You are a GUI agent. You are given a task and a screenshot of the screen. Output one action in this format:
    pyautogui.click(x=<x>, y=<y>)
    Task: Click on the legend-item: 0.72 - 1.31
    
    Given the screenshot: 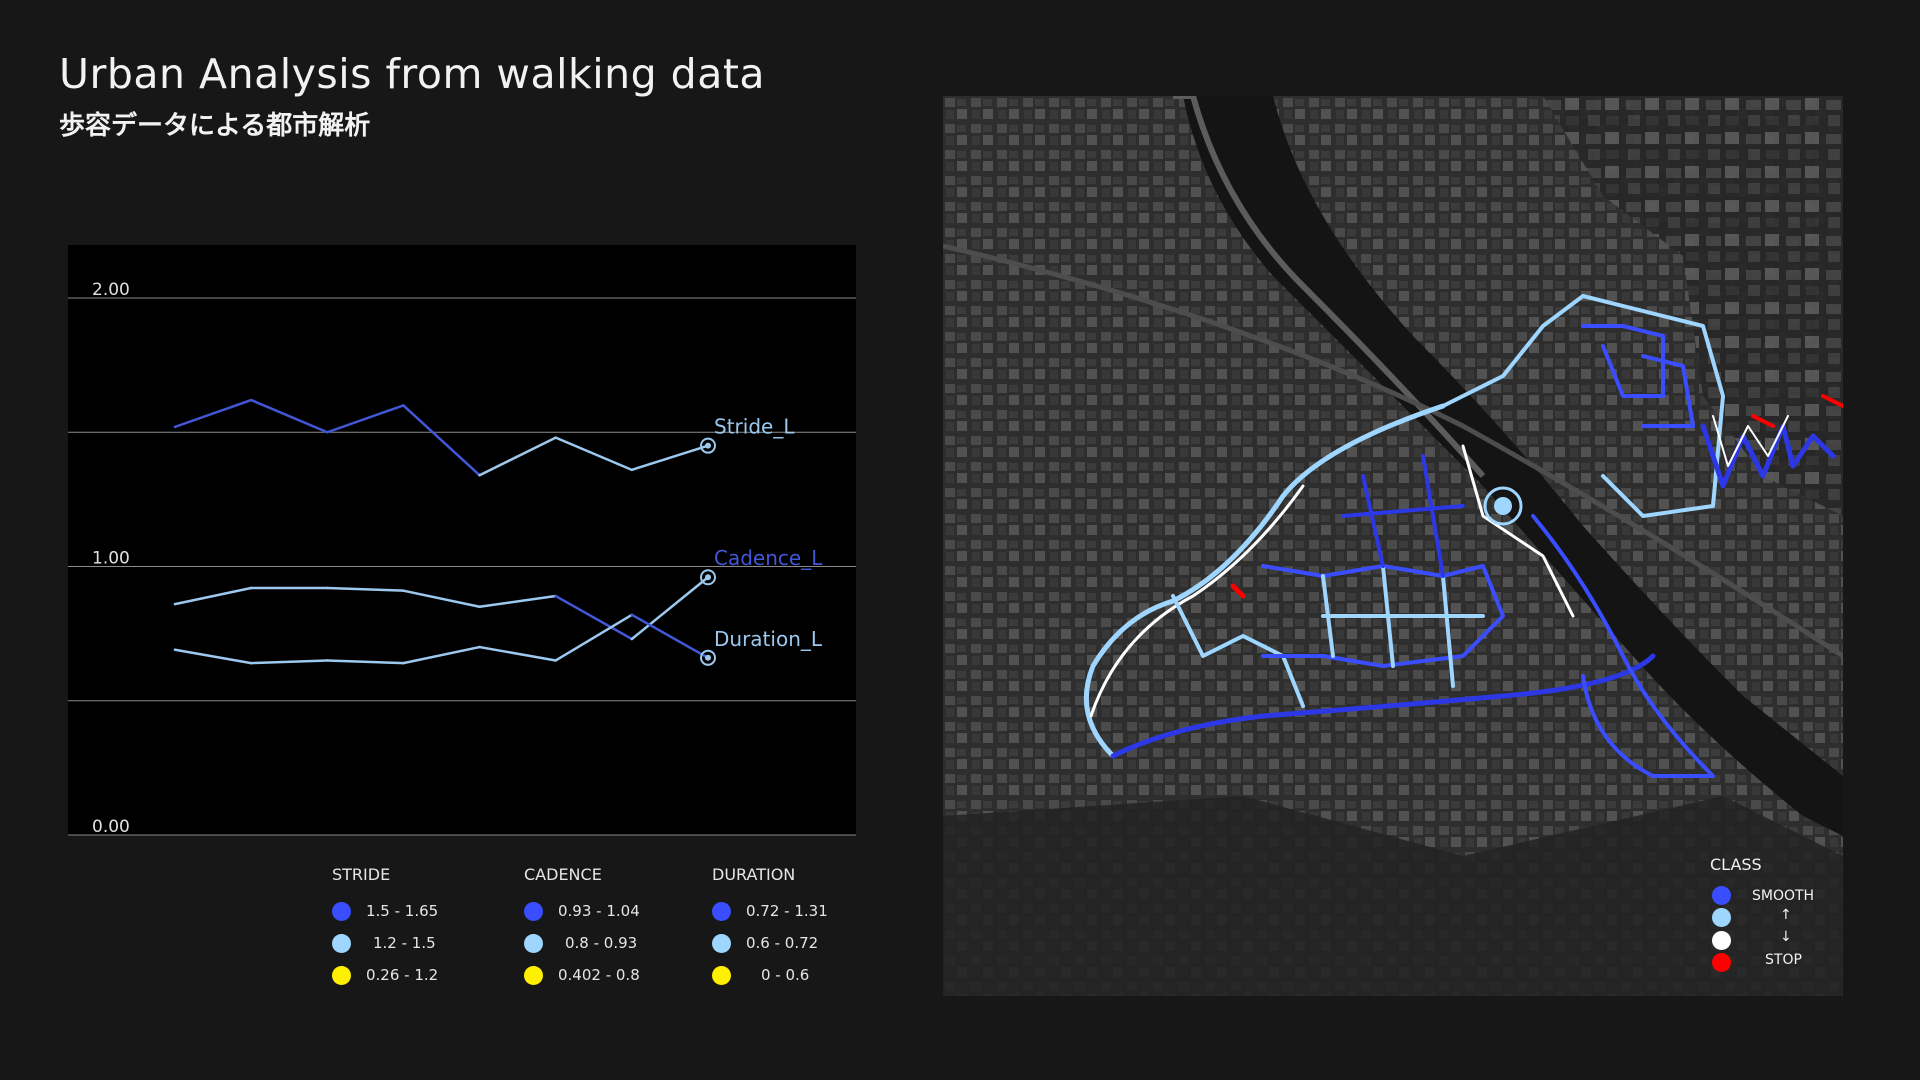 What is the action you would take?
    pyautogui.click(x=770, y=911)
    